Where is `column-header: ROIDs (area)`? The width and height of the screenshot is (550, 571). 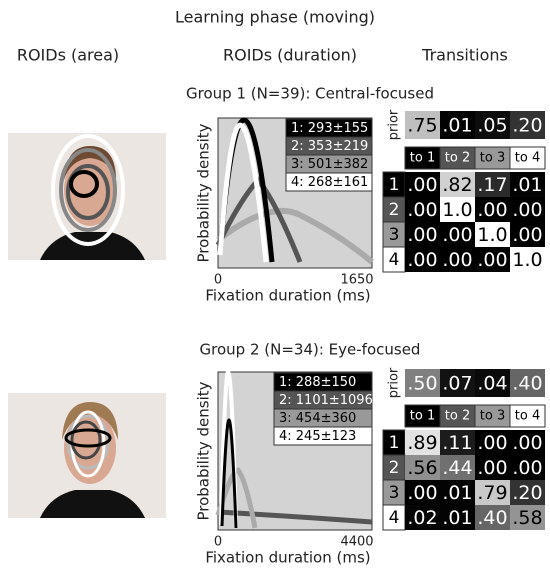
column-header: ROIDs (area) is located at coordinates (68, 55).